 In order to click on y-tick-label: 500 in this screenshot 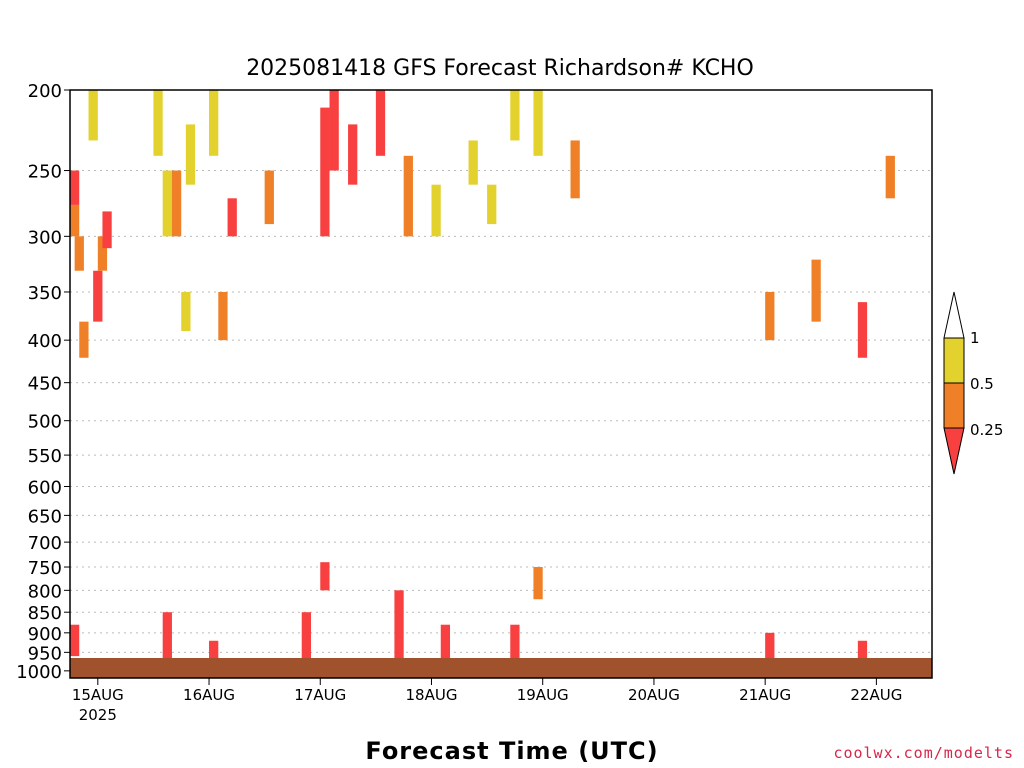, I will do `click(45, 422)`.